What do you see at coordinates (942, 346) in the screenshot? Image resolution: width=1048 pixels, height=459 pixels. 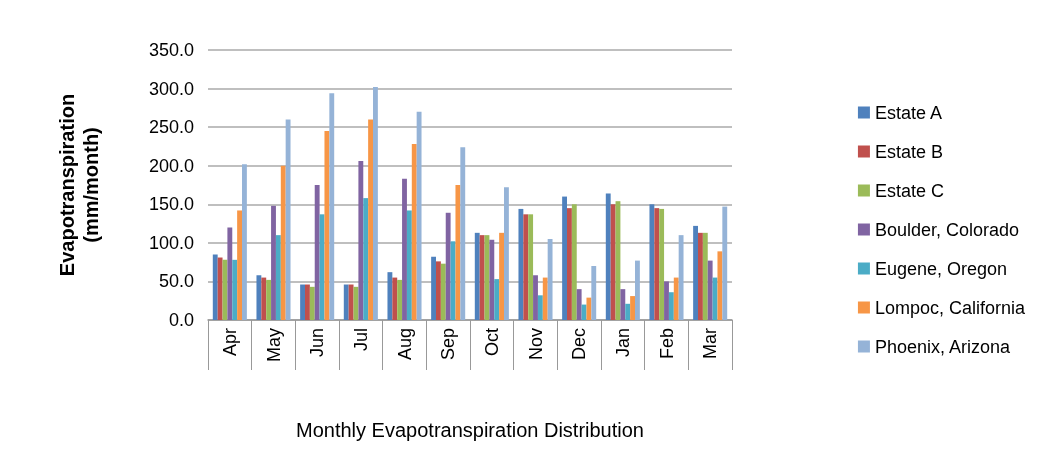 I see `legend-label: Phoenix, Arizona` at bounding box center [942, 346].